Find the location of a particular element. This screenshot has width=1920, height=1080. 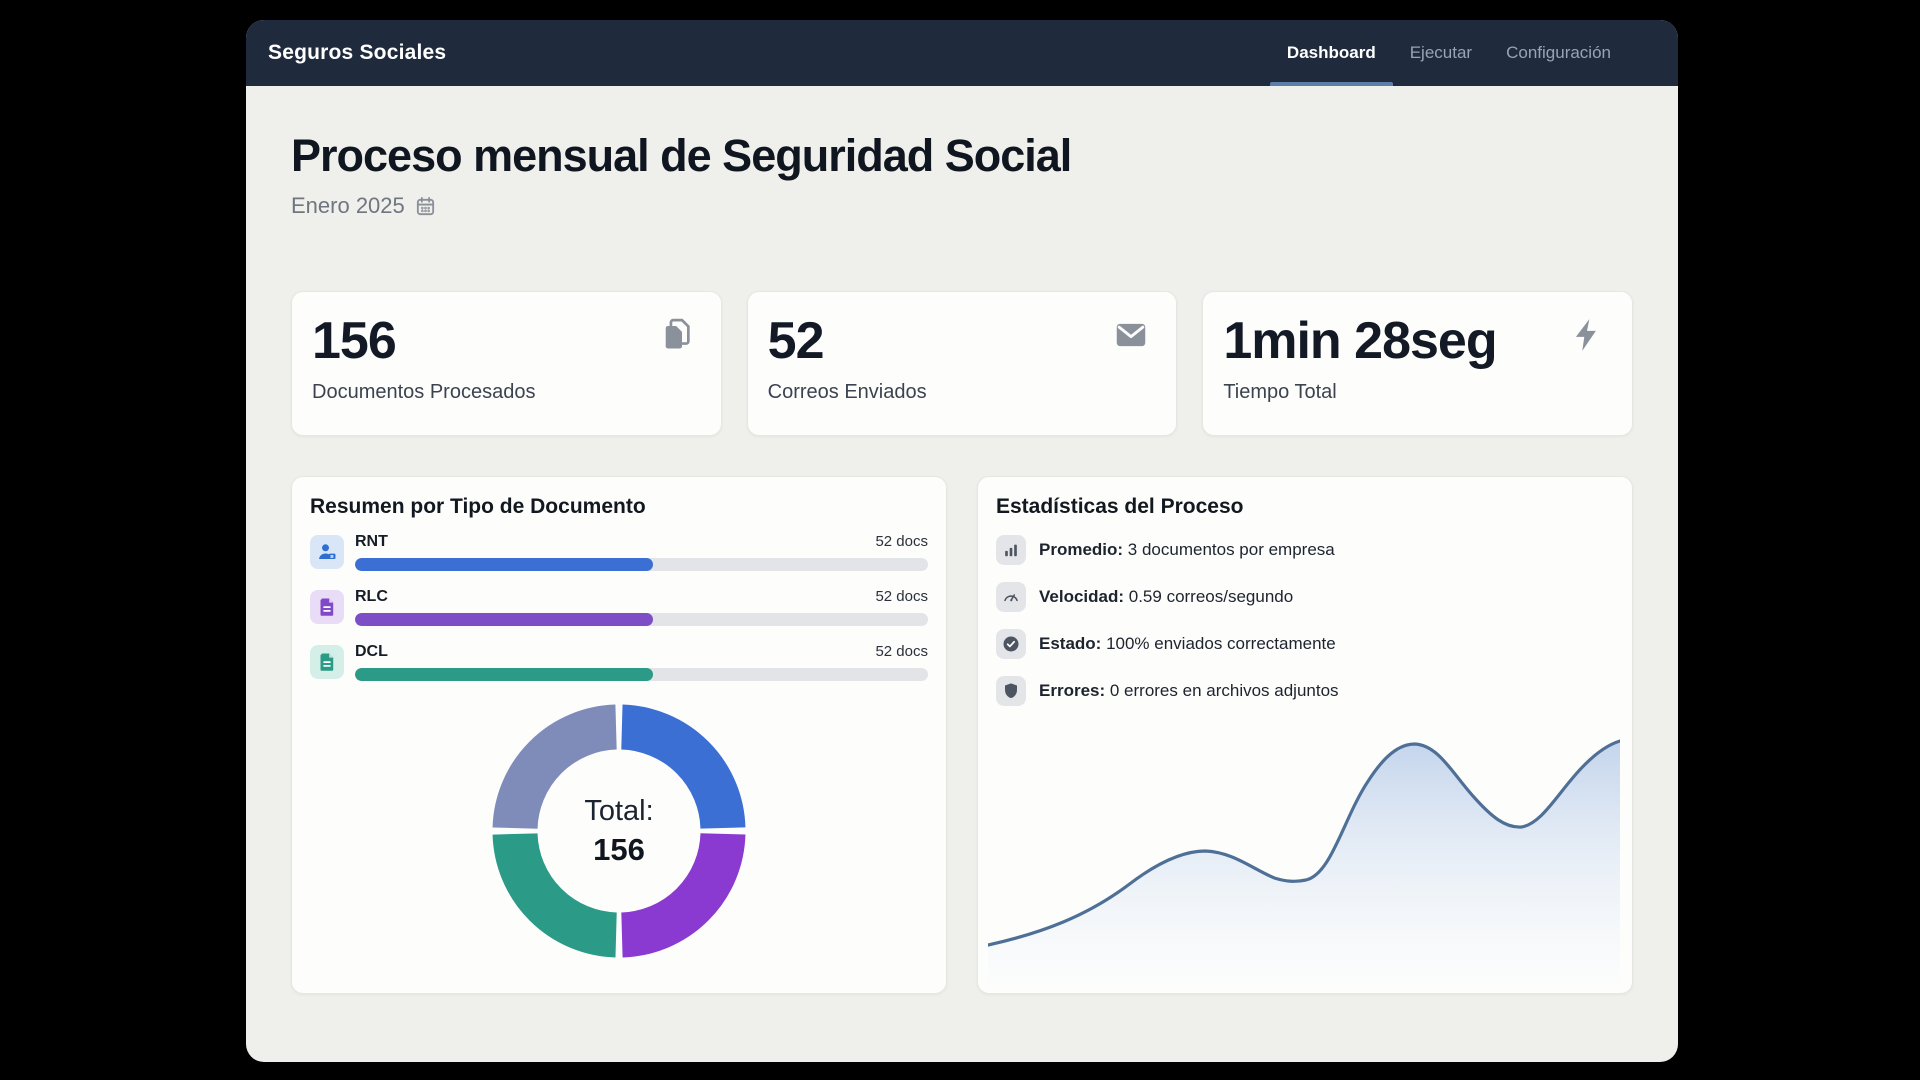

stat-label: Documentos Procesados is located at coordinates (424, 391).